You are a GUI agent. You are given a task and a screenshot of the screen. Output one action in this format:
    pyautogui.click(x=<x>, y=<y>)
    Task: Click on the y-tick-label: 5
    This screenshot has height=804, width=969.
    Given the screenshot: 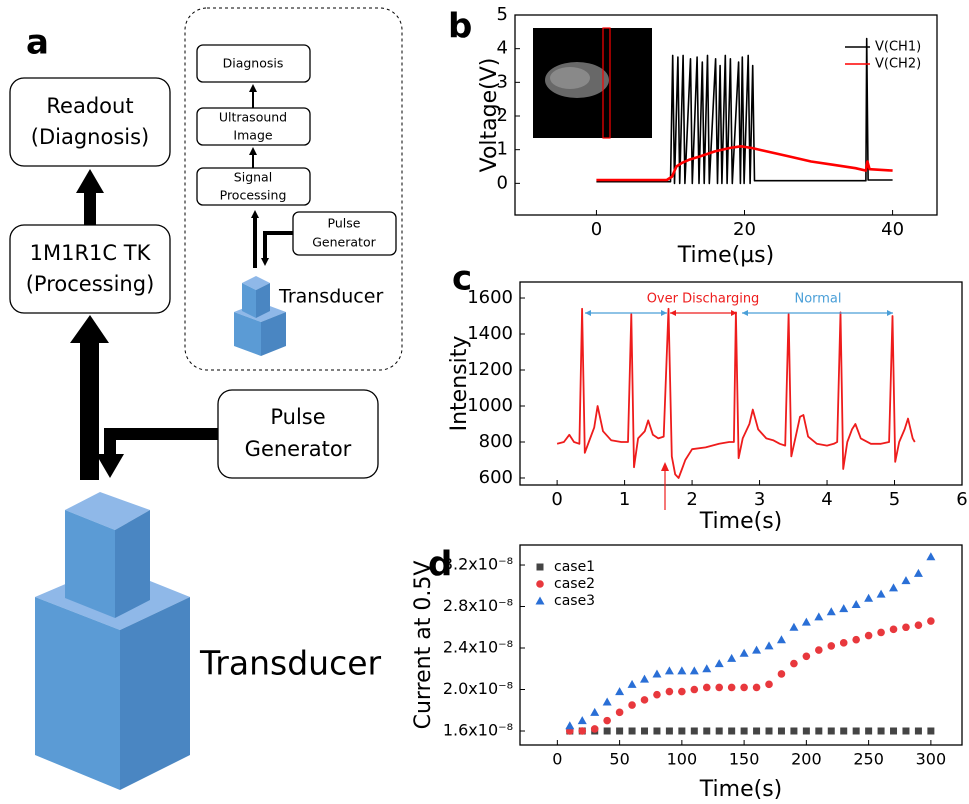 What is the action you would take?
    pyautogui.click(x=502, y=14)
    